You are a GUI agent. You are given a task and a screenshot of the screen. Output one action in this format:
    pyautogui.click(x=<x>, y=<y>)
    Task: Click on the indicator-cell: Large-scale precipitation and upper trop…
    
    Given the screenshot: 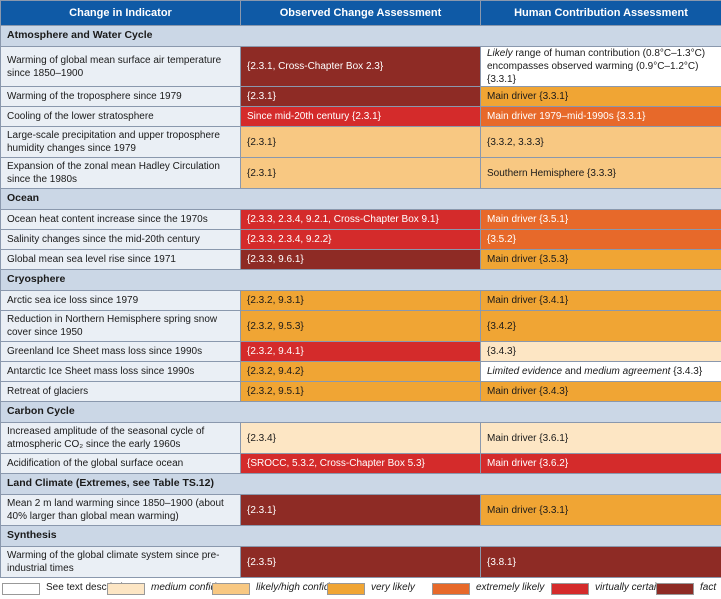 What is the action you would take?
    pyautogui.click(x=120, y=142)
    